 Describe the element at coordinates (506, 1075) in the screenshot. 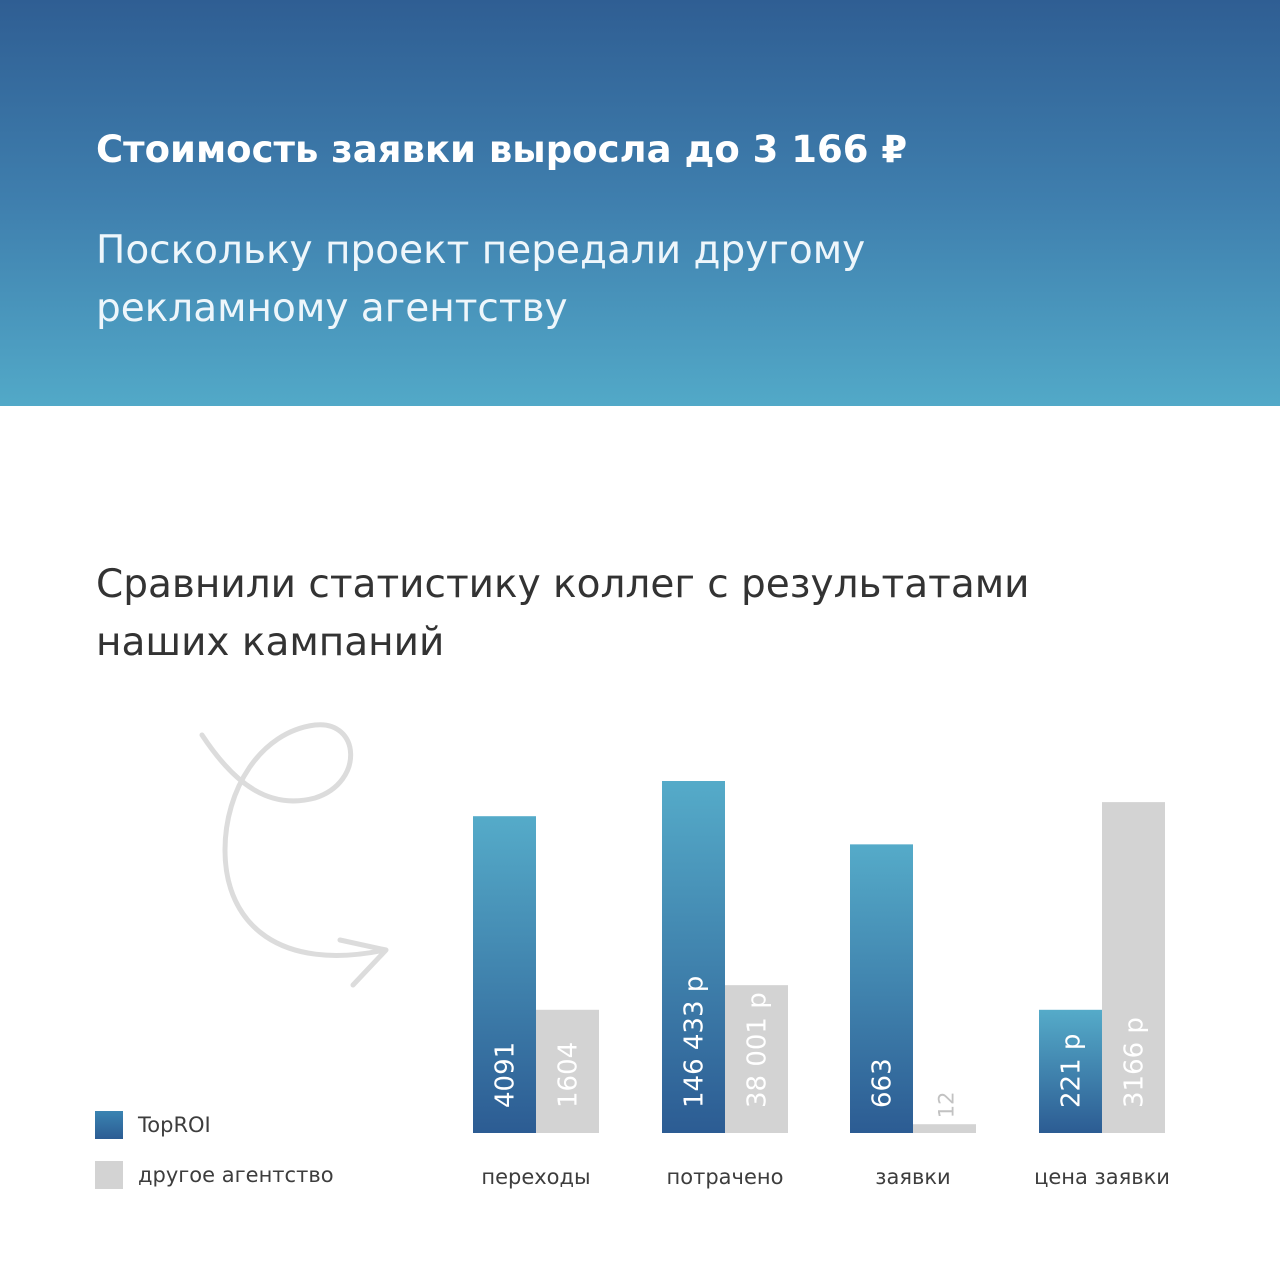

I see `bar-value-label: 4091` at that location.